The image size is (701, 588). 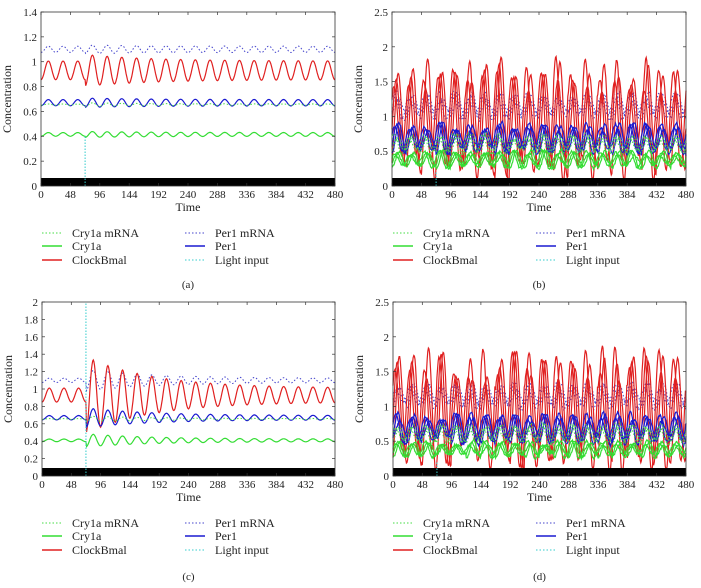 What do you see at coordinates (387, 338) in the screenshot?
I see `y-tick-label: 2` at bounding box center [387, 338].